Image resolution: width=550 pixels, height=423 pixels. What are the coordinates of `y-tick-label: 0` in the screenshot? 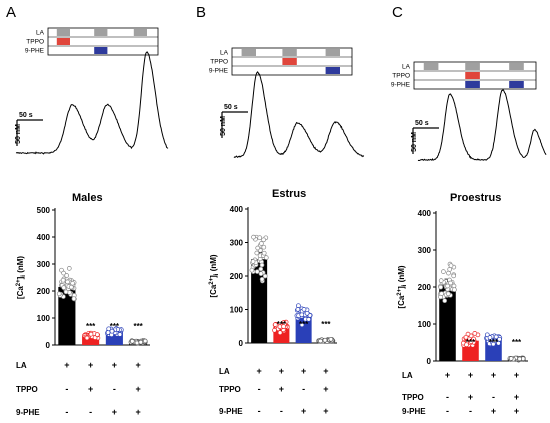 It's located at (429, 361).